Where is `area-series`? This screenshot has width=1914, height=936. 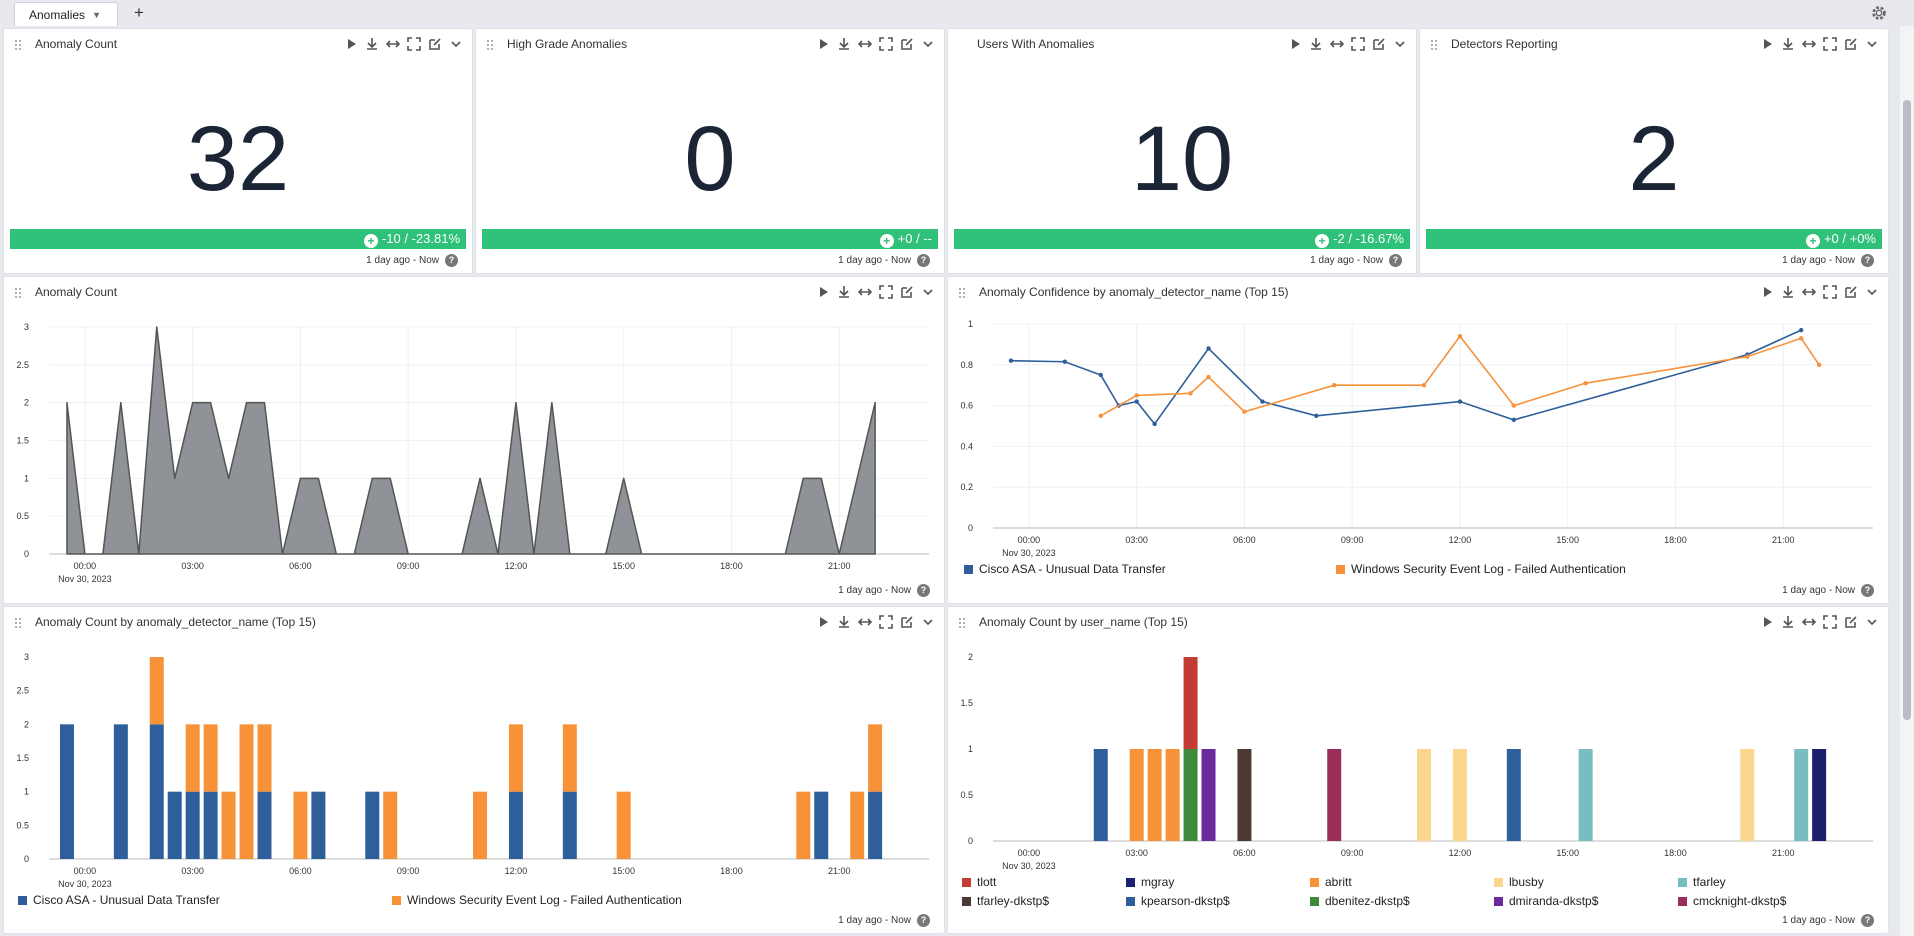
area-series is located at coordinates (471, 440).